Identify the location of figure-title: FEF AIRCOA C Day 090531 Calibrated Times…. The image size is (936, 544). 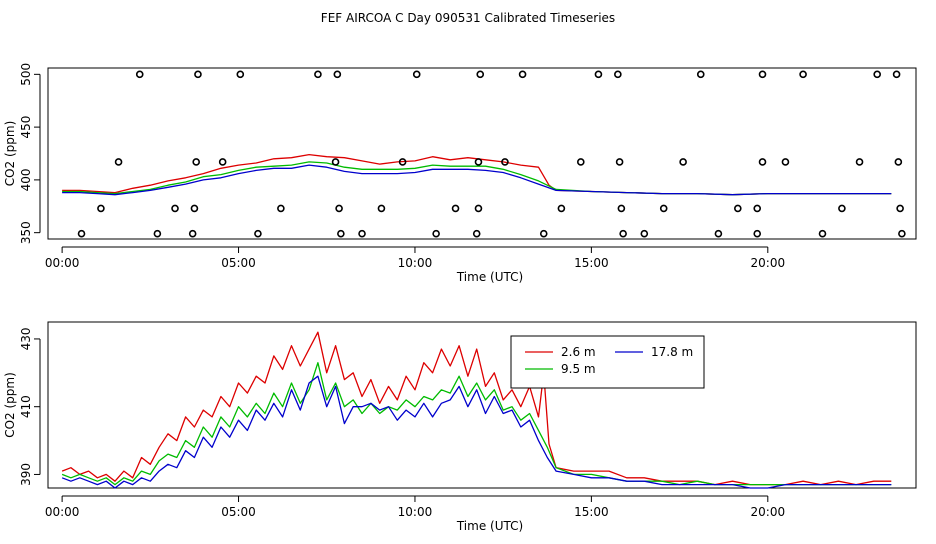
(468, 18).